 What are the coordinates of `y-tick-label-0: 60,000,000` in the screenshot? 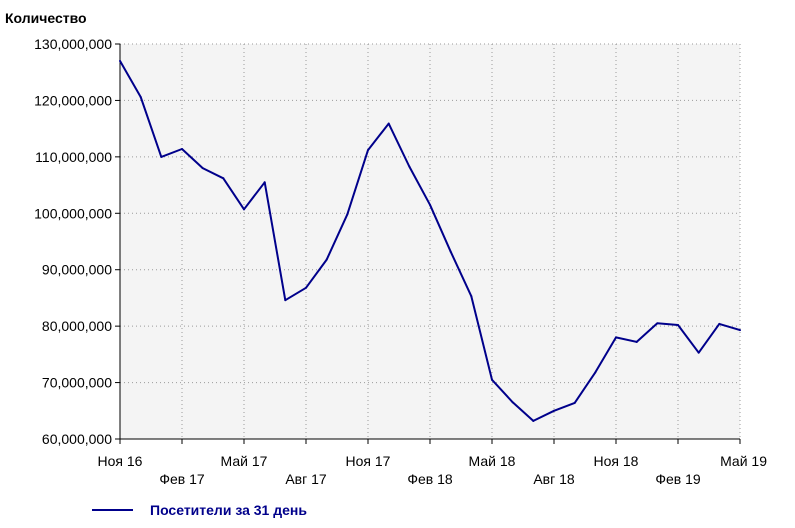 It's located at (77, 439).